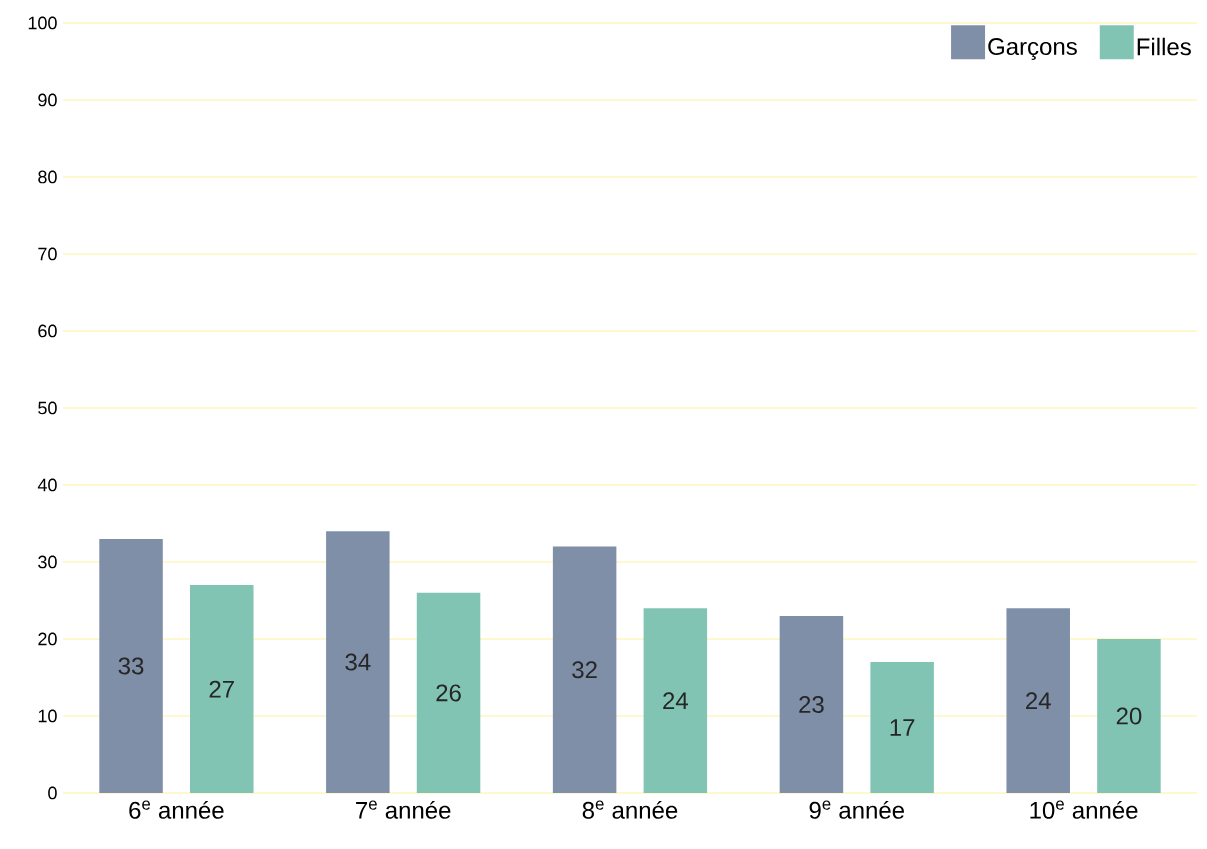 This screenshot has height=849, width=1207. I want to click on y-tick-label: 50, so click(47, 408).